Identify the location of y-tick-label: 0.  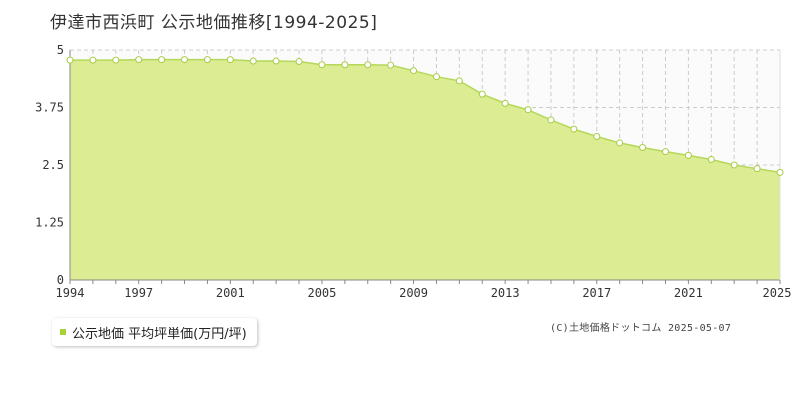
(60, 280).